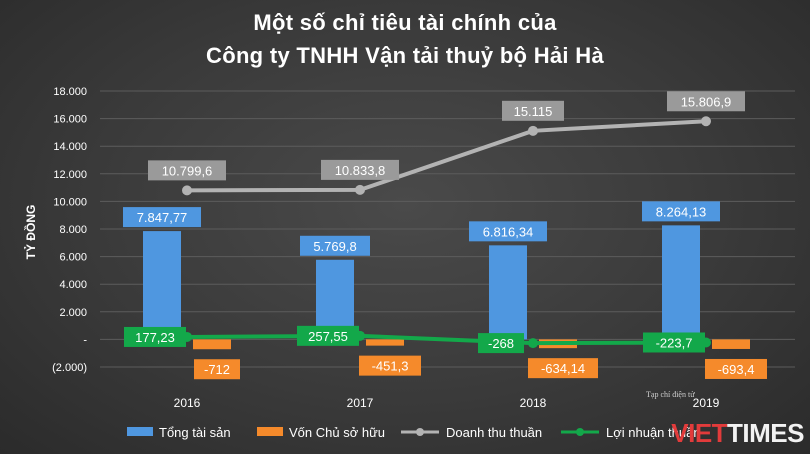 The width and height of the screenshot is (810, 454). I want to click on chart-title-line-1: Một số chỉ tiêu tài chính của, so click(405, 22).